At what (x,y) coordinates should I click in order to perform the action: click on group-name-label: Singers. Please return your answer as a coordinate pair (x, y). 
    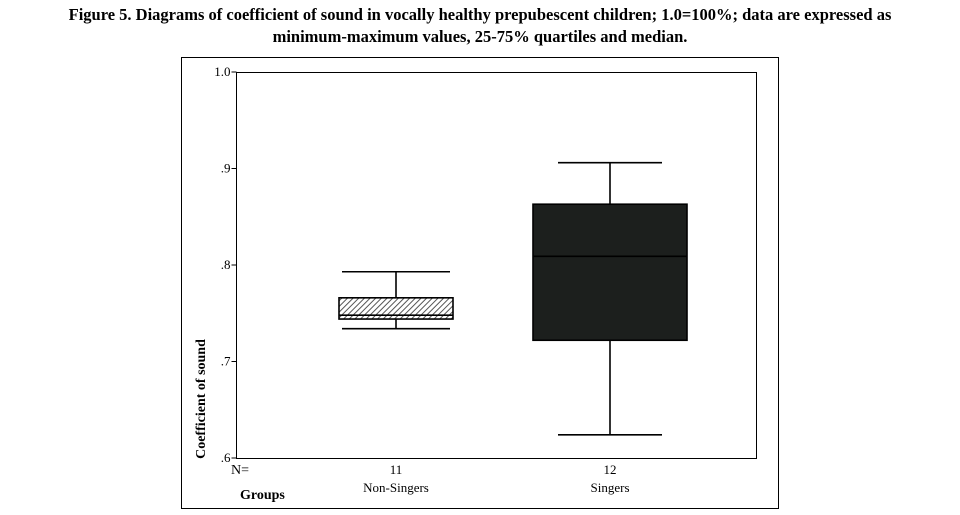
    Looking at the image, I should click on (610, 487).